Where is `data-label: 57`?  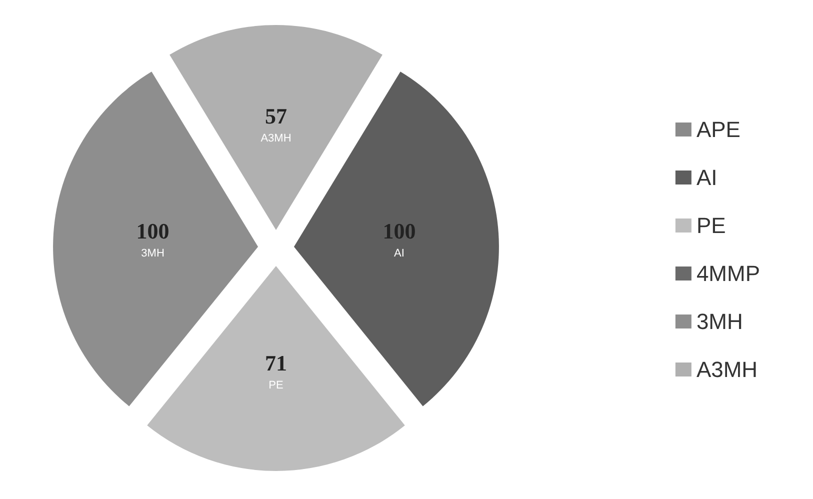 data-label: 57 is located at coordinates (276, 116).